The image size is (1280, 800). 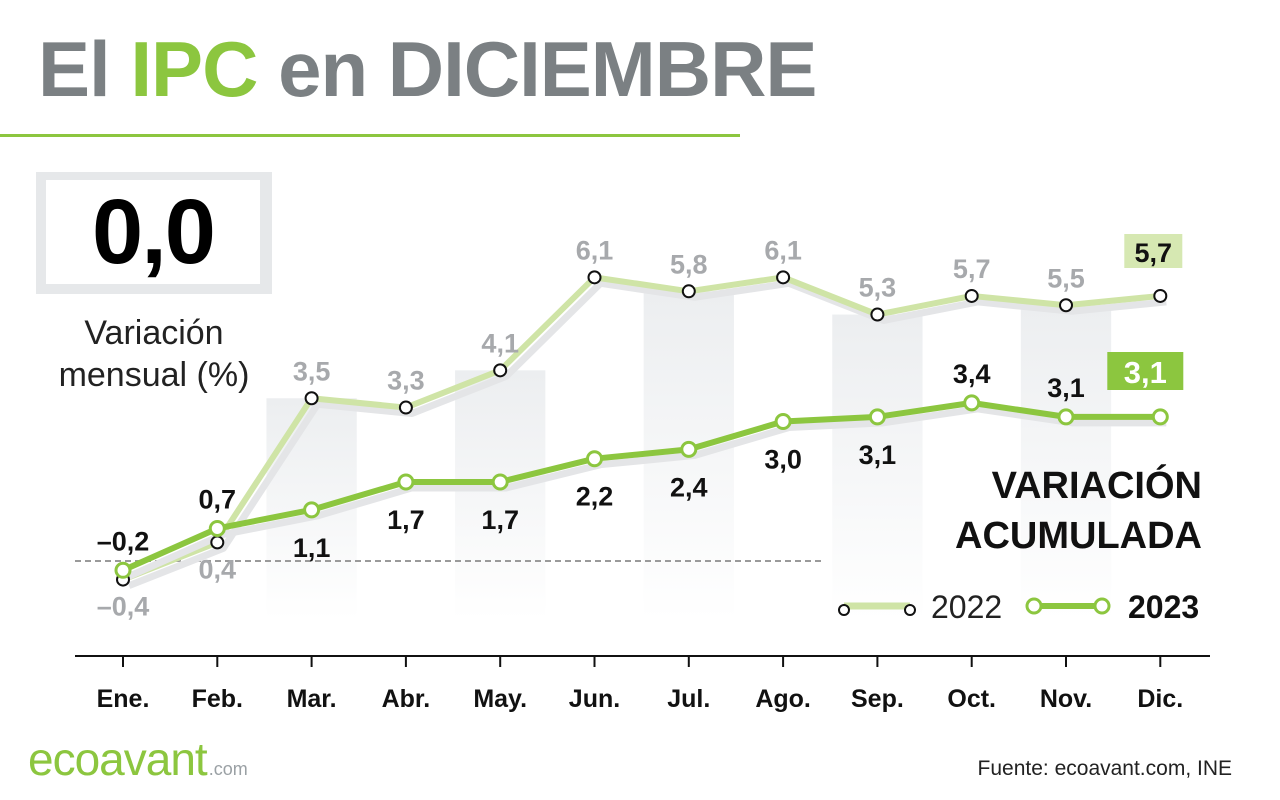 I want to click on title-highlight: IPC, so click(x=194, y=69).